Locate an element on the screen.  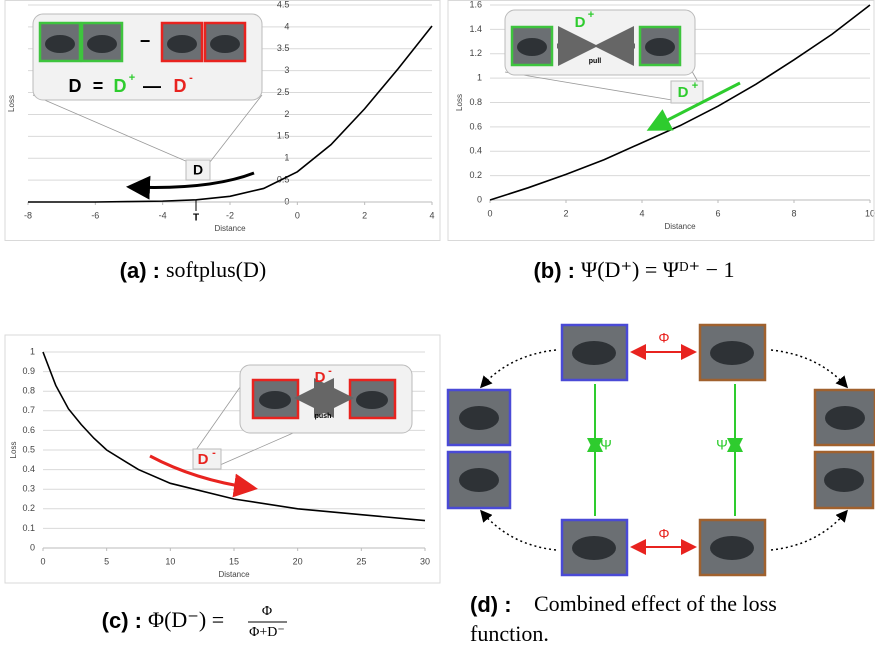
callout: + is located at coordinates (695, 86).